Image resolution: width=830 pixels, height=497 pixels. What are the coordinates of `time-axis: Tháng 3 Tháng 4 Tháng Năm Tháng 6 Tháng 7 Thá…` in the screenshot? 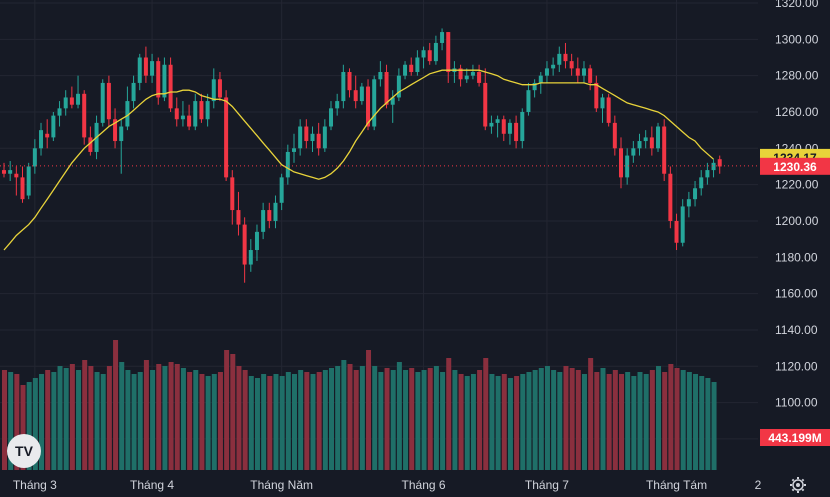 It's located at (387, 485).